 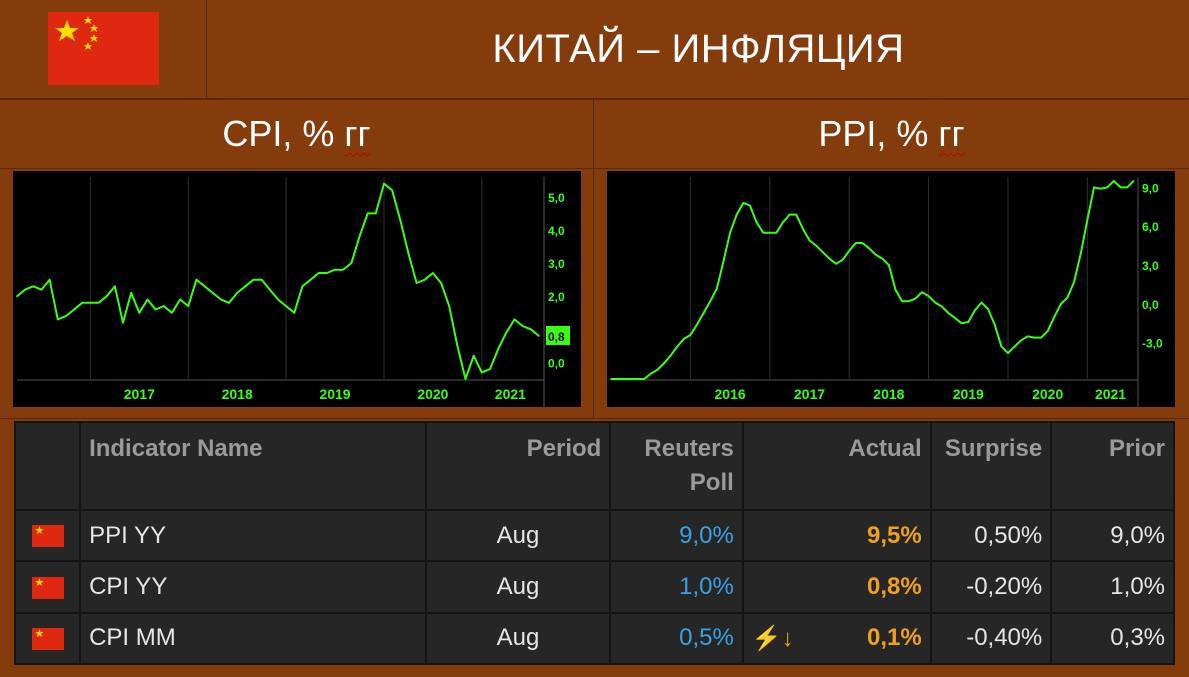 What do you see at coordinates (836, 536) in the screenshot?
I see `actual-value: 9,5%` at bounding box center [836, 536].